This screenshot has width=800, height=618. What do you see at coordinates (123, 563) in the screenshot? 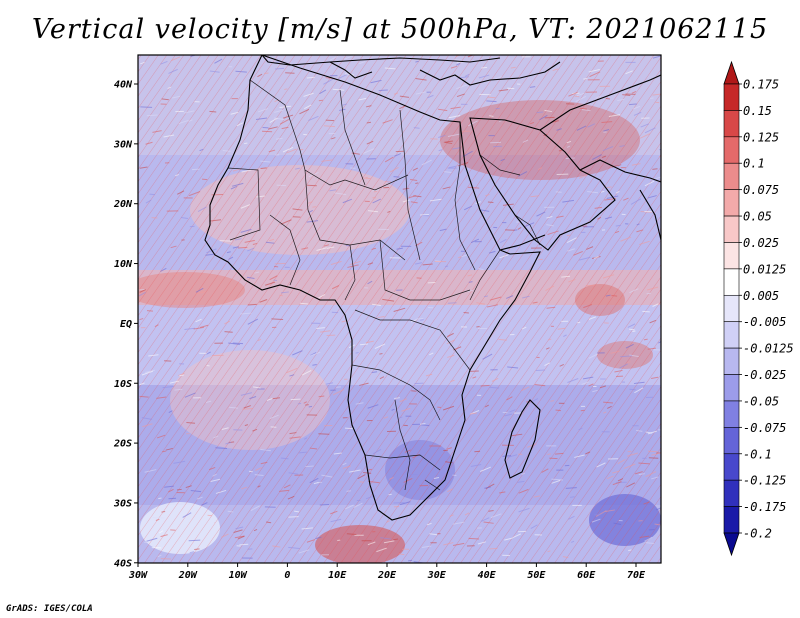
I see `lat-label: 40S` at bounding box center [123, 563].